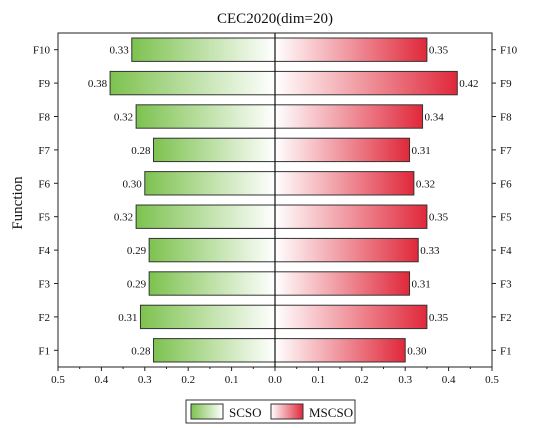  Describe the element at coordinates (141, 151) in the screenshot. I see `data-label-scso-f7: 0.28` at that location.